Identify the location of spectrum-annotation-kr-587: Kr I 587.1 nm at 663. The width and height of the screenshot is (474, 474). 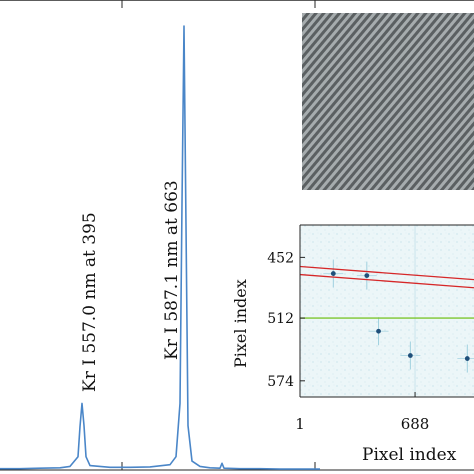
(172, 270).